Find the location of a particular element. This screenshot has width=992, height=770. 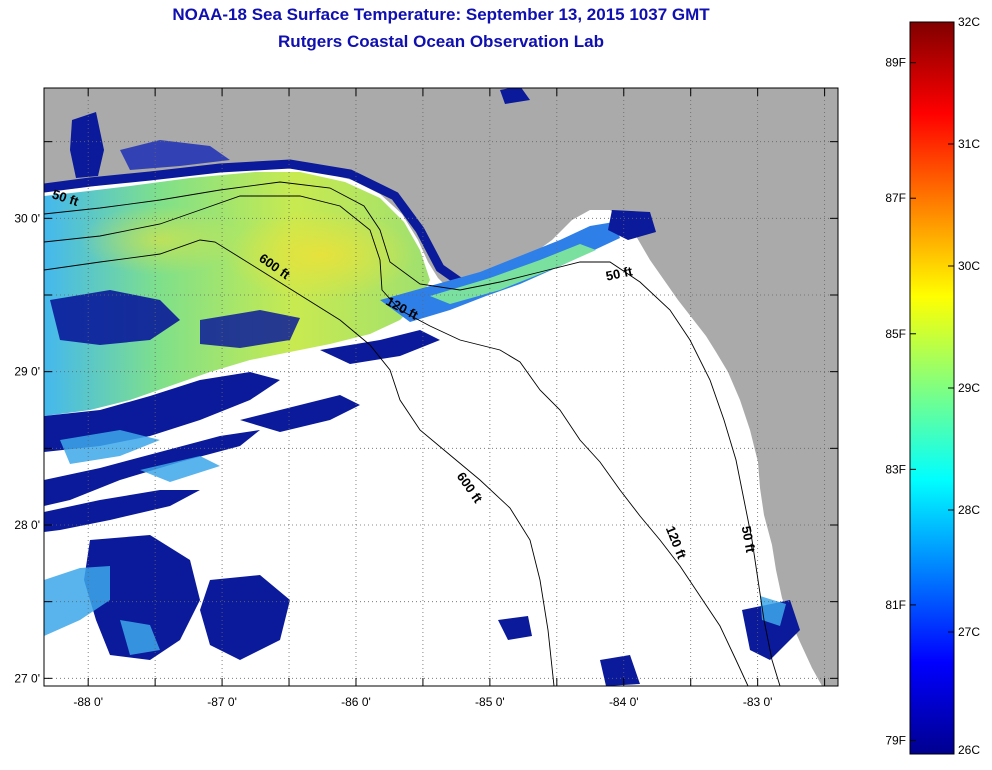

lon-tick-label: -88 0' is located at coordinates (88, 702).